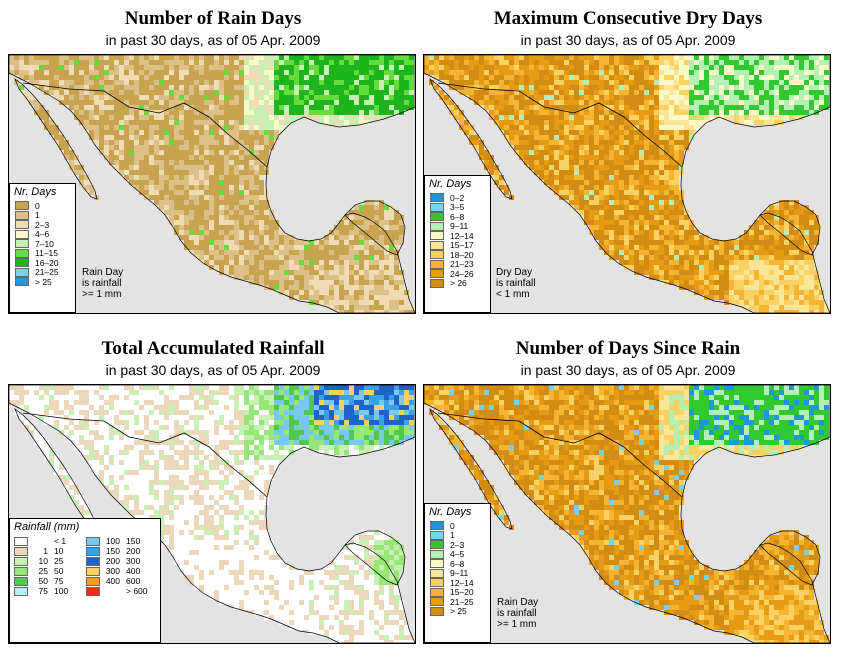  I want to click on legend-item: 75 100, so click(46, 591).